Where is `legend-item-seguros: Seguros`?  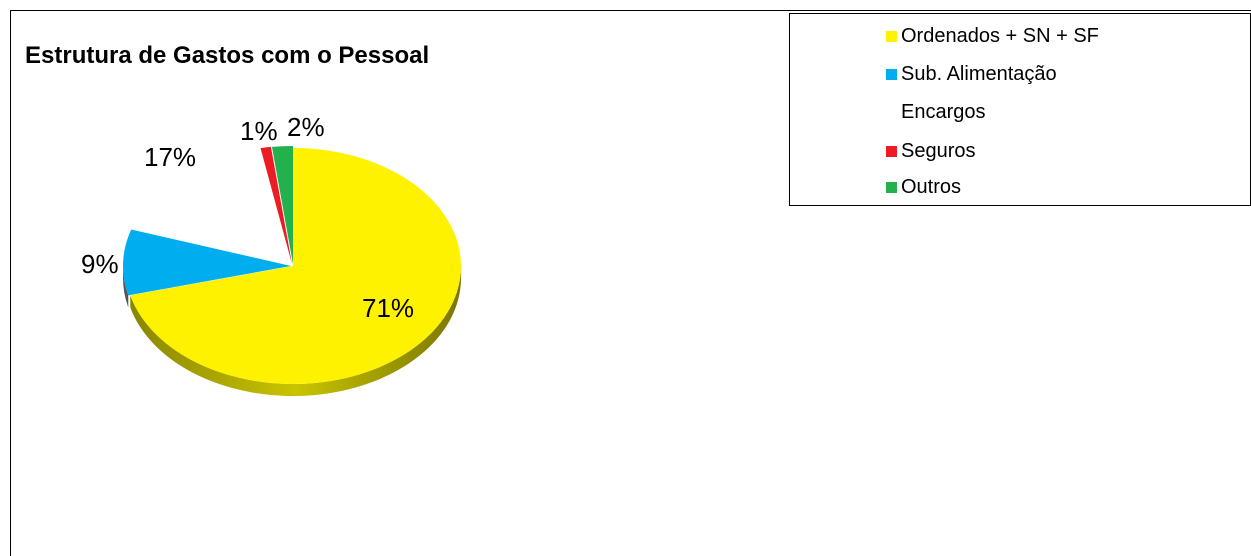 legend-item-seguros: Seguros is located at coordinates (931, 151).